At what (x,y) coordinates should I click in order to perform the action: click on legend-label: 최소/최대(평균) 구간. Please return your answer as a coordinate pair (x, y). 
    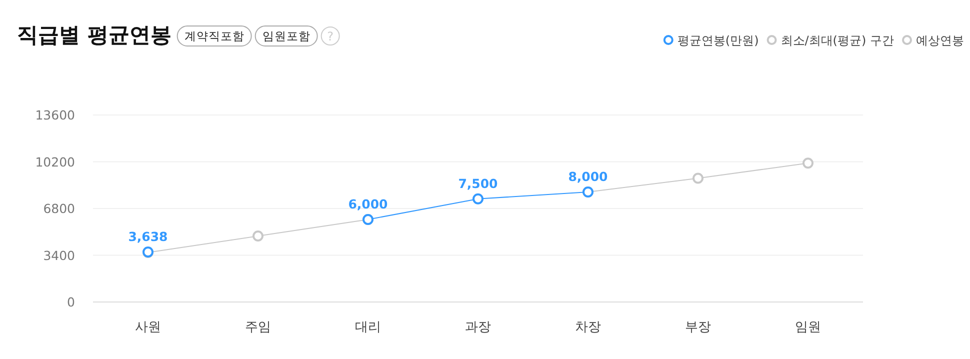
    Looking at the image, I should click on (837, 41).